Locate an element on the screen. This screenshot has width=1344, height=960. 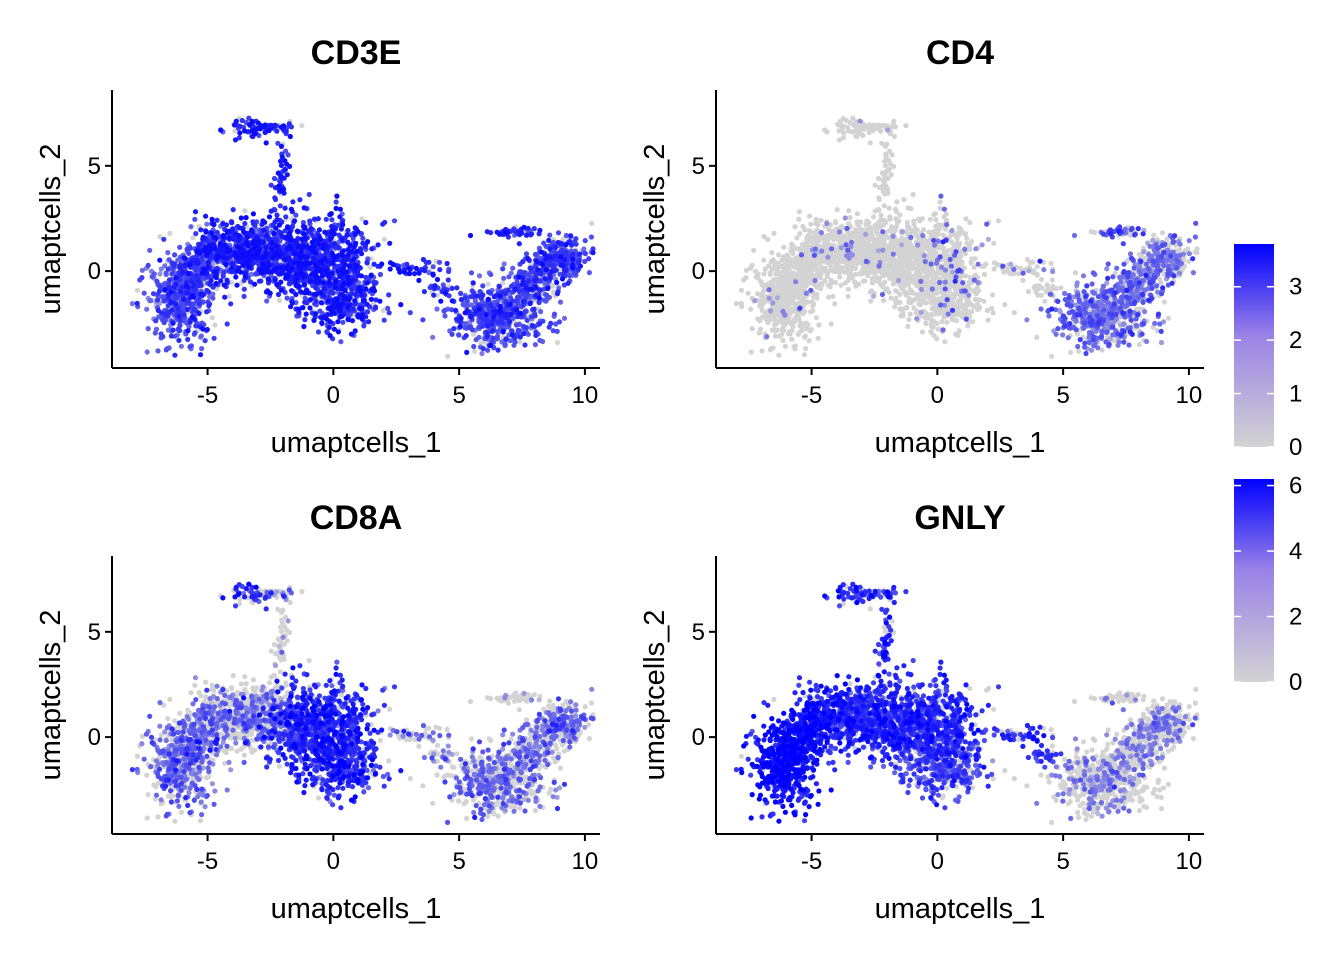
data-points is located at coordinates (966, 237).